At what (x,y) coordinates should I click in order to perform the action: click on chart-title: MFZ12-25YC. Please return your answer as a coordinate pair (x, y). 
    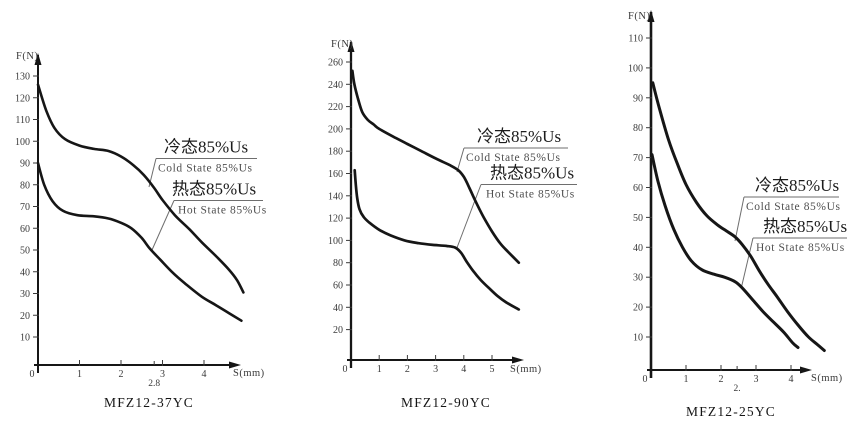
    Looking at the image, I should click on (731, 411).